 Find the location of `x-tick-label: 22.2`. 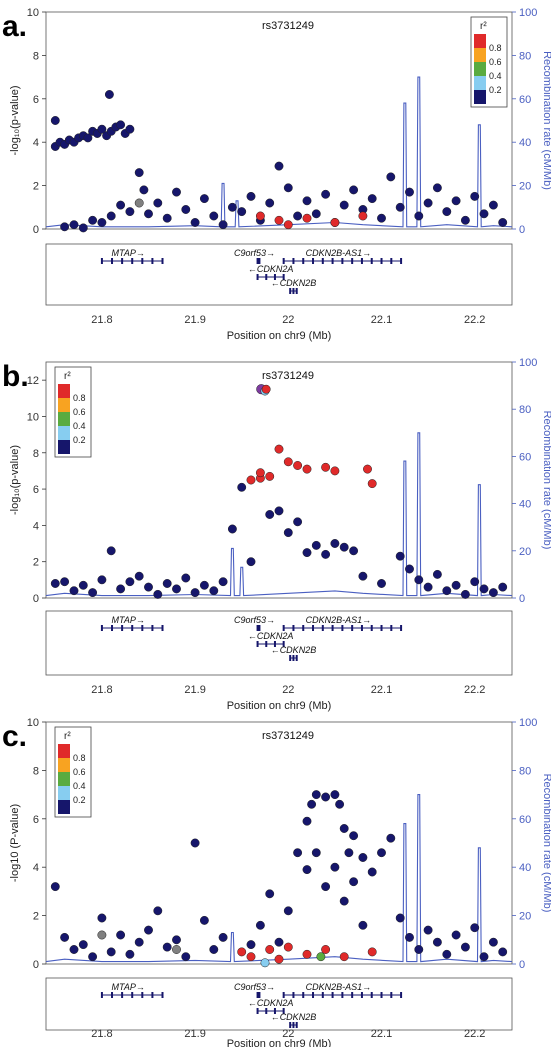

x-tick-label: 22.2 is located at coordinates (474, 1034).